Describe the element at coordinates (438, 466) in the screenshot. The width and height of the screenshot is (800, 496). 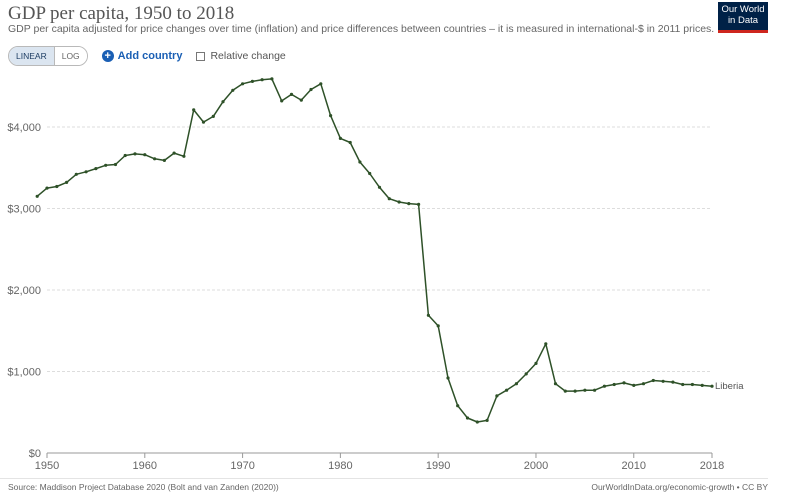
I see `x-tick-label: 1990` at that location.